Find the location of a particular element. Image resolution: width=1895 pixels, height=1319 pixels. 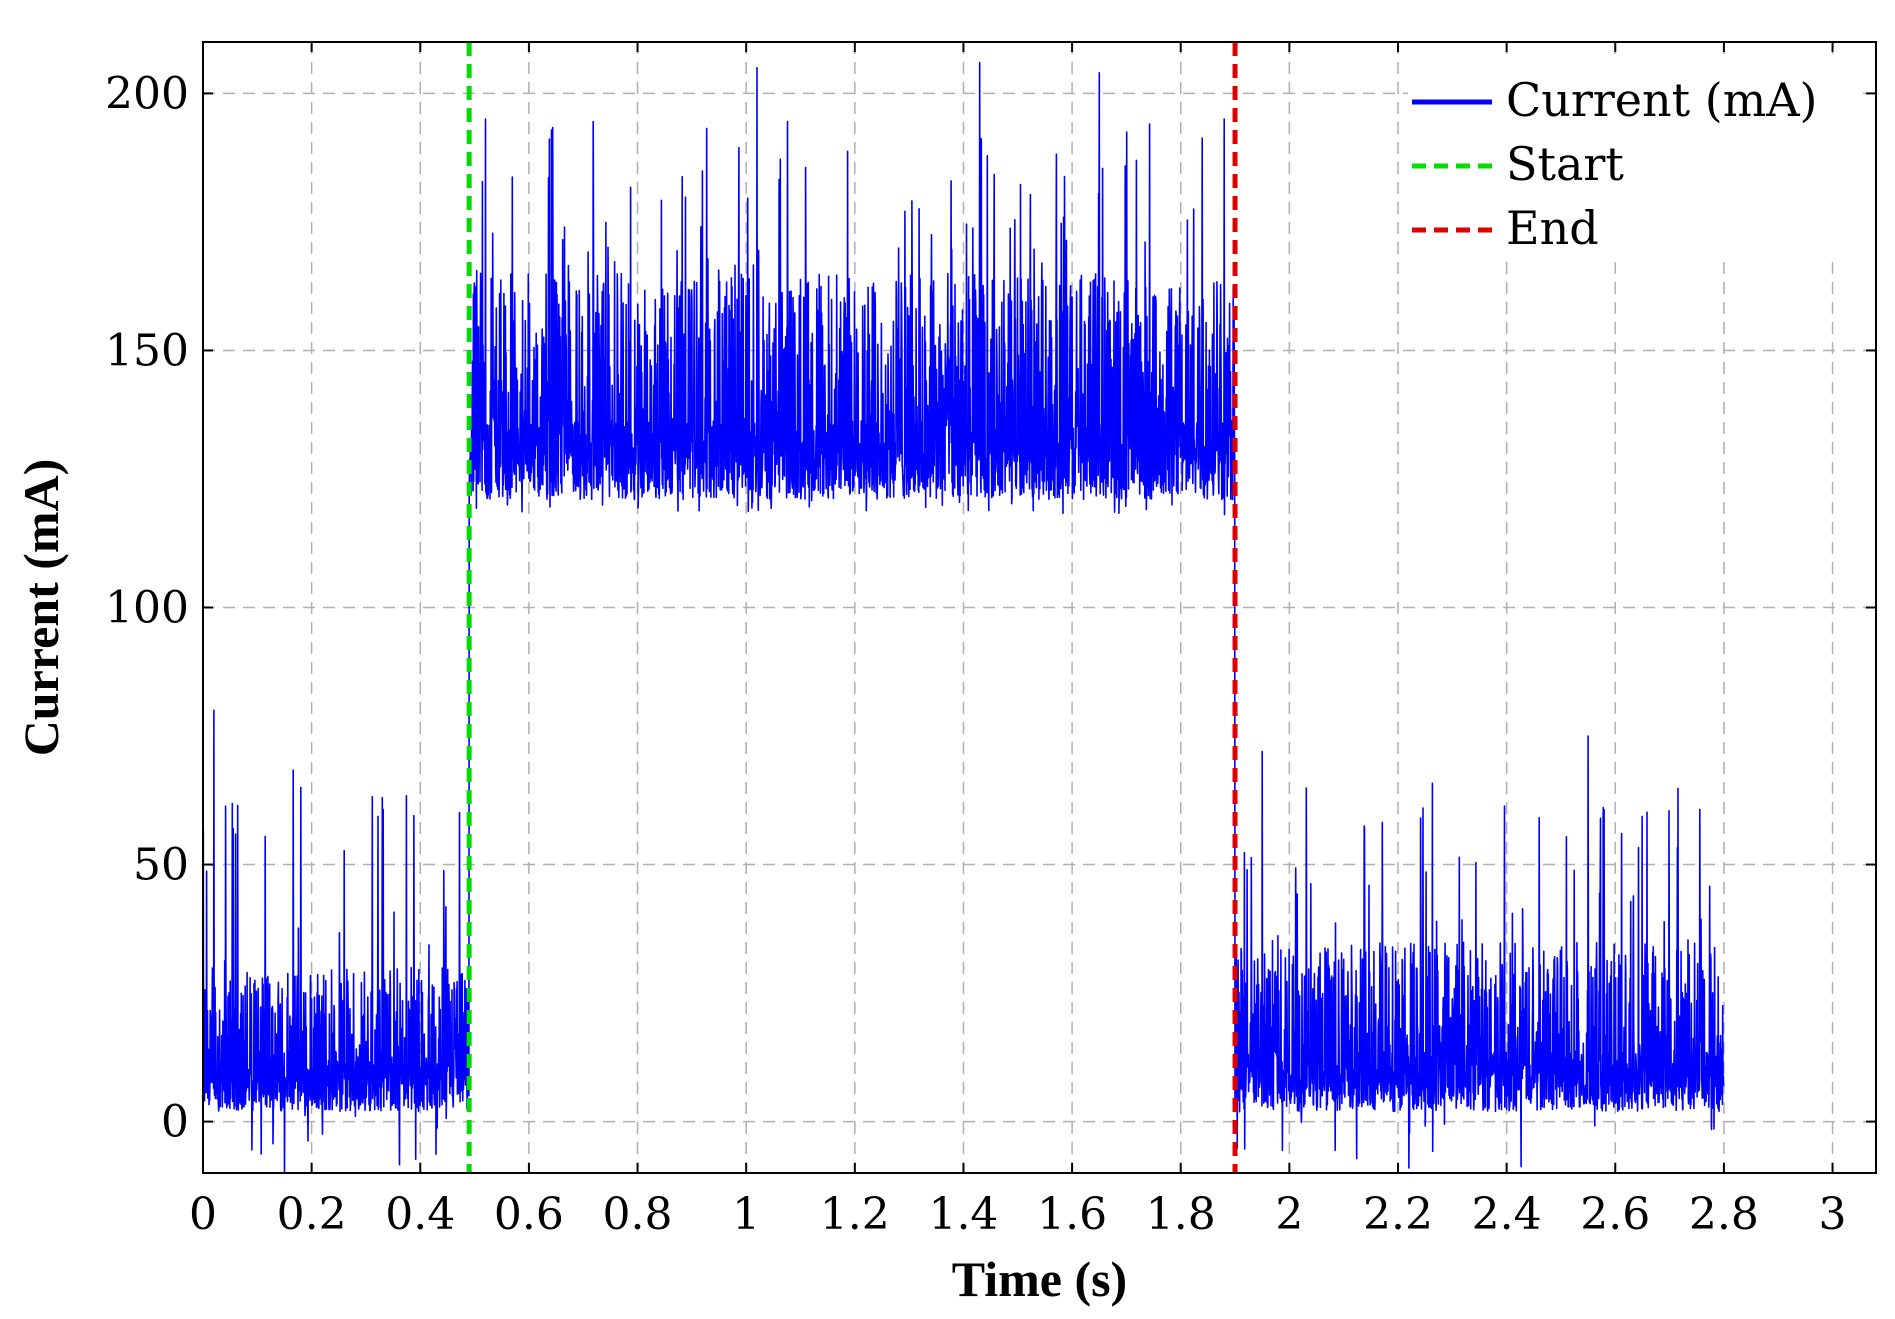

y-tick-label: 100 is located at coordinates (147, 608).